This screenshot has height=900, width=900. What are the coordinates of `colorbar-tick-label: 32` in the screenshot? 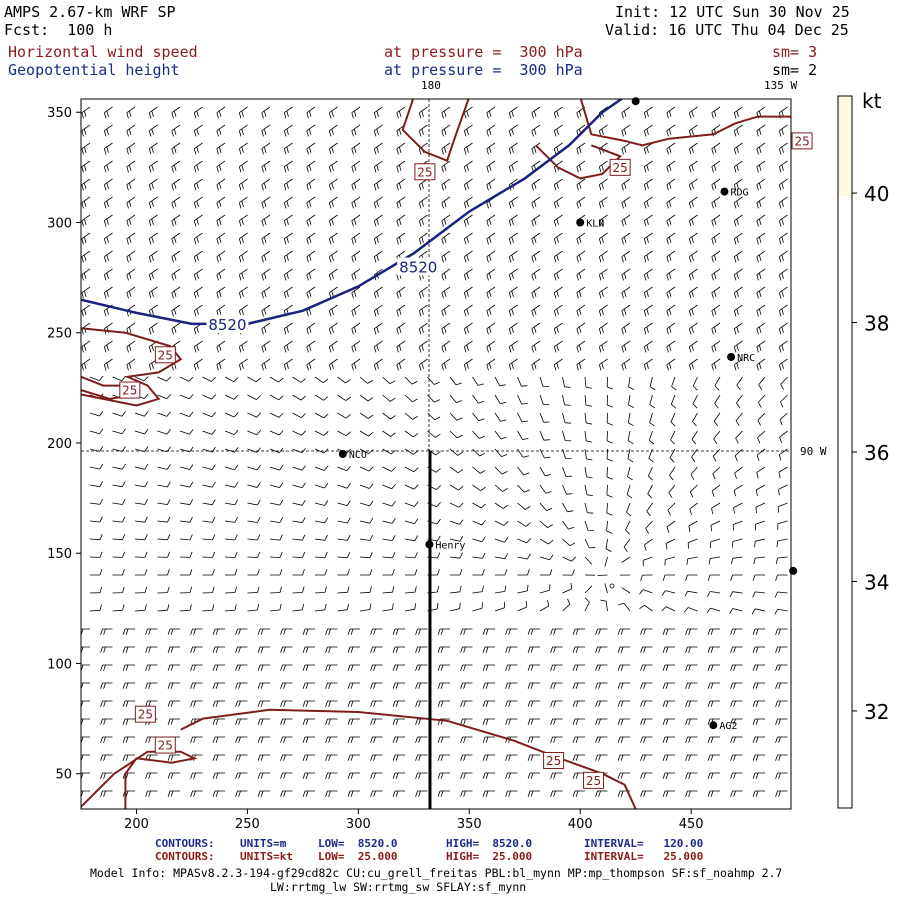 It's located at (876, 712).